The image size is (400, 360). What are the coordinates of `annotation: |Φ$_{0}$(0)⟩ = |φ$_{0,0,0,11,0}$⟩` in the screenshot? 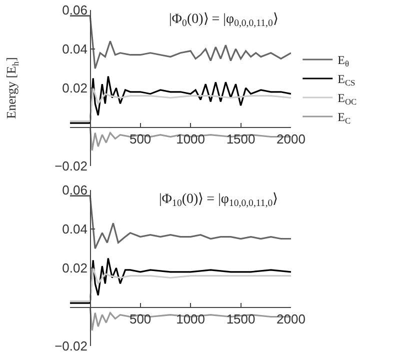 It's located at (223, 20).